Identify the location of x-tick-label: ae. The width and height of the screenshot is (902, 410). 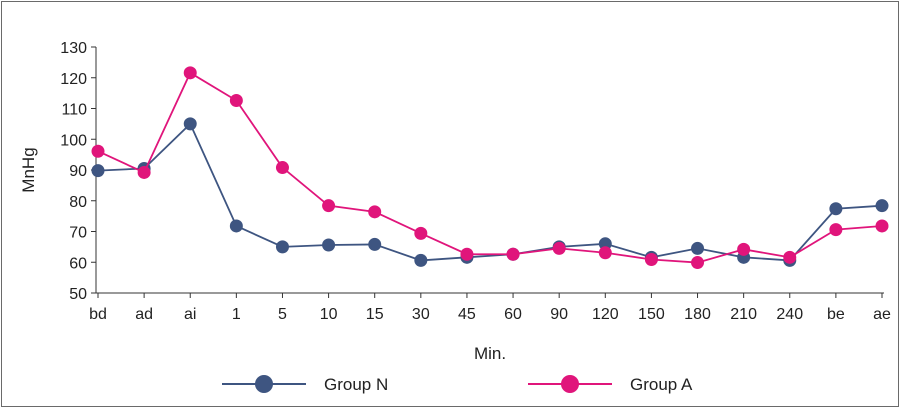
(882, 314).